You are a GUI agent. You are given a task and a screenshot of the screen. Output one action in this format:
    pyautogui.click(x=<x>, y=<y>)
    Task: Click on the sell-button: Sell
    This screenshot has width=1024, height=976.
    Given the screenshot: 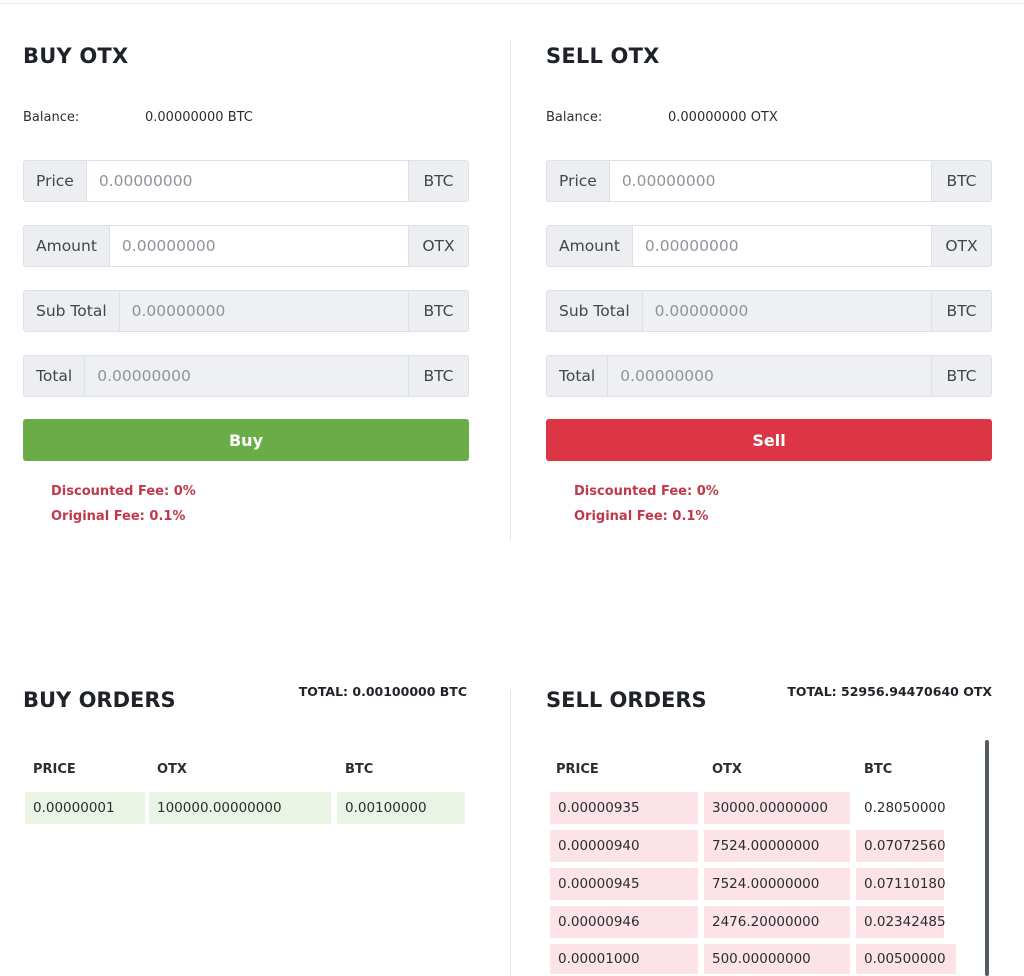 What is the action you would take?
    pyautogui.click(x=769, y=440)
    